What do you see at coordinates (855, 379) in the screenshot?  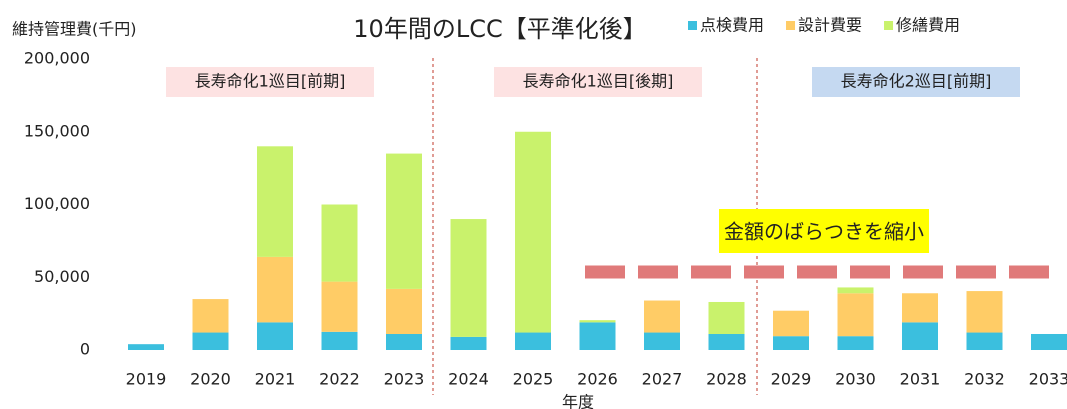 I see `x-tick-label: 2030` at bounding box center [855, 379].